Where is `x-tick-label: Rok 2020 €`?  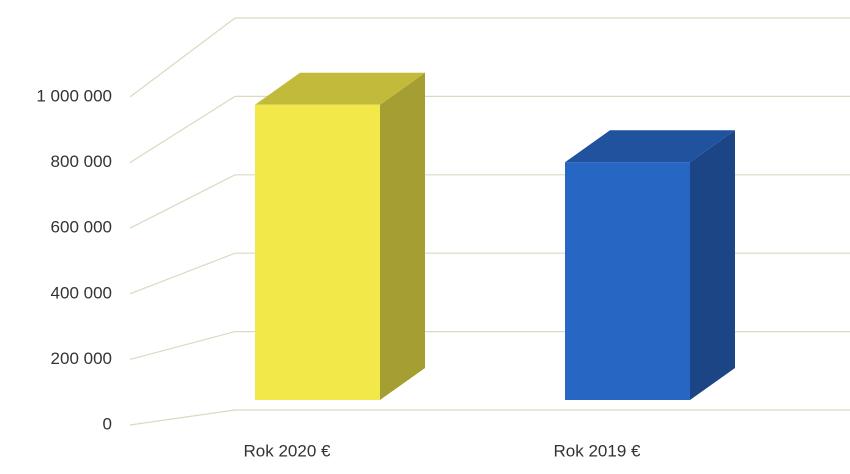 x-tick-label: Rok 2020 € is located at coordinates (287, 450).